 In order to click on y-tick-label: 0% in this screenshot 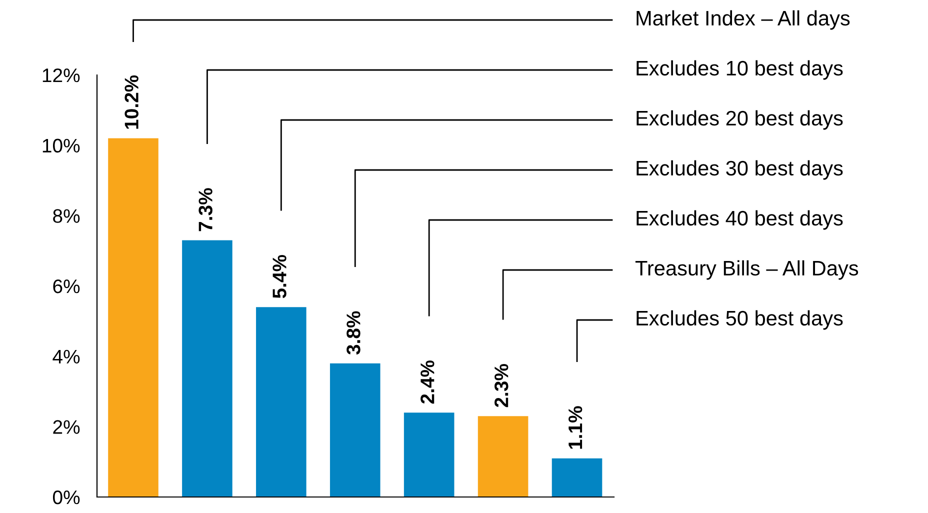, I will do `click(66, 497)`.